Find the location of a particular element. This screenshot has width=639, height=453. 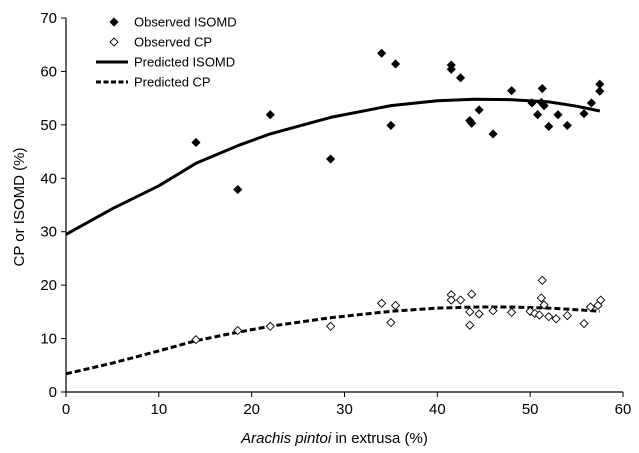

y-tick-label: 0 is located at coordinates (53, 392).